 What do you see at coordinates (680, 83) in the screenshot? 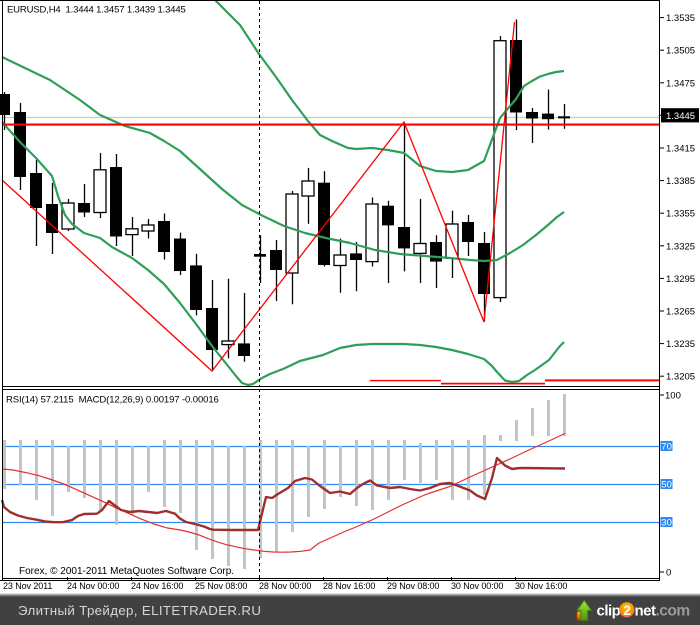
I see `svg-text: 1.3475` at bounding box center [680, 83].